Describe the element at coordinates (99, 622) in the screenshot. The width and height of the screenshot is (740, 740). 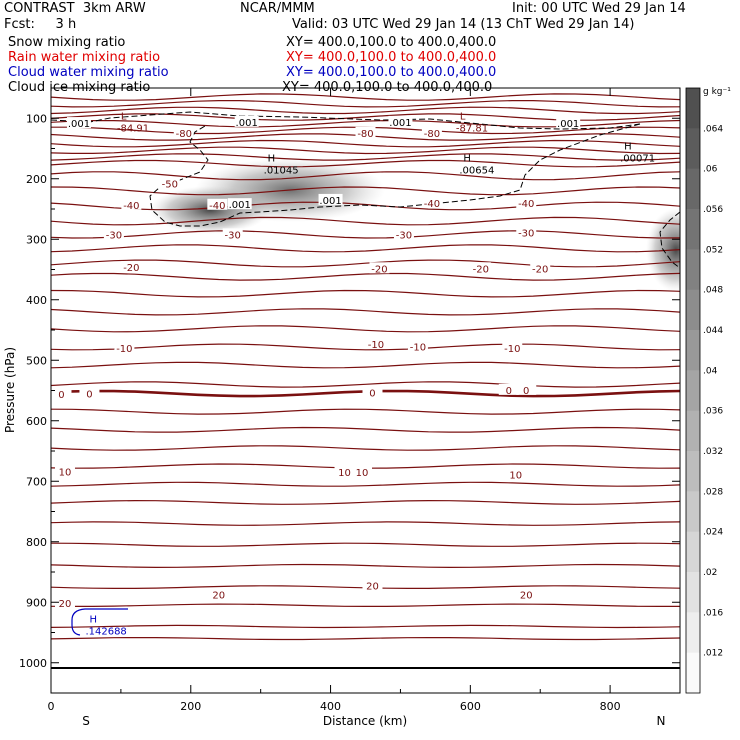
I see `cloud-water-contour` at that location.